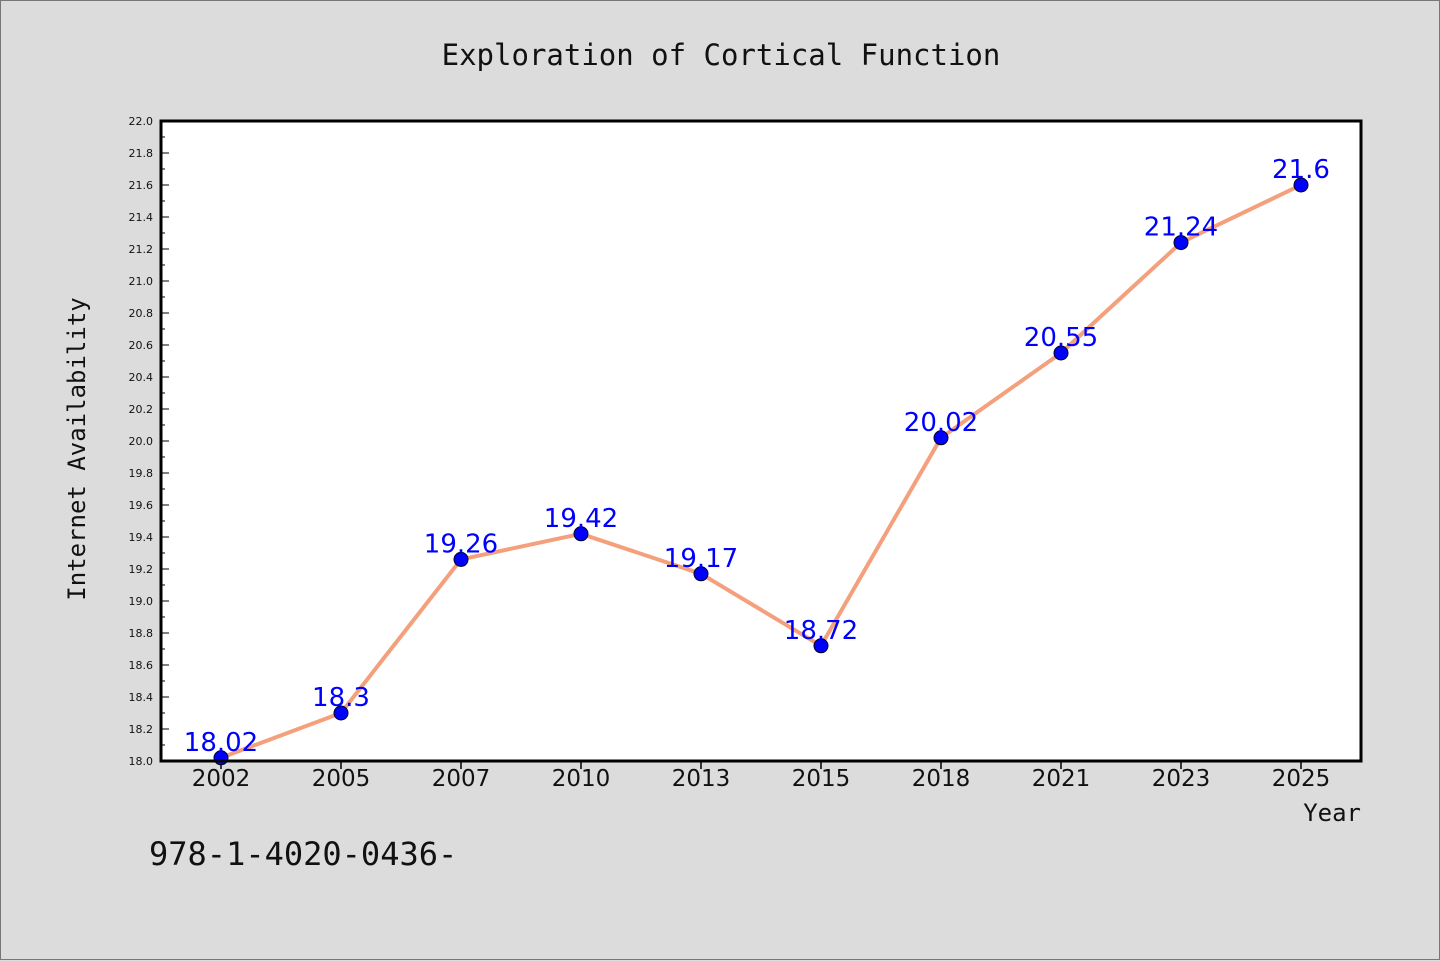 The image size is (1440, 961). Describe the element at coordinates (1332, 813) in the screenshot. I see `x-axis-title: Year` at that location.